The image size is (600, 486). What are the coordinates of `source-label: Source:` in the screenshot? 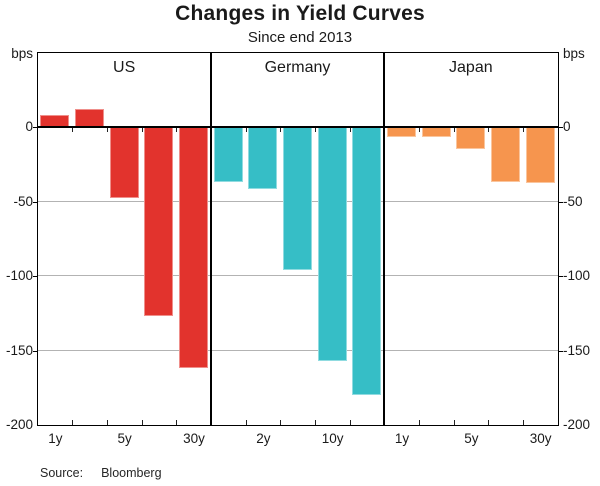 It's located at (62, 473).